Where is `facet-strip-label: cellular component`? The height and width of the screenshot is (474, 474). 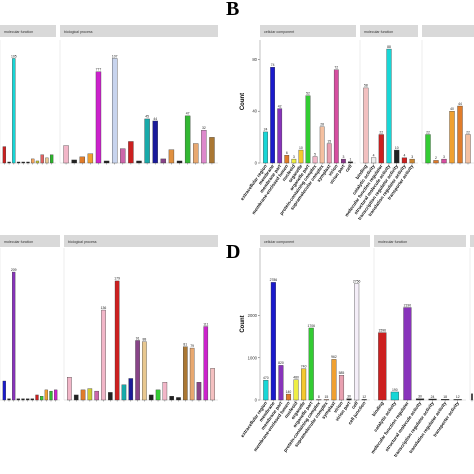
facet-strip-label: cellular component is located at coordinates (279, 242).